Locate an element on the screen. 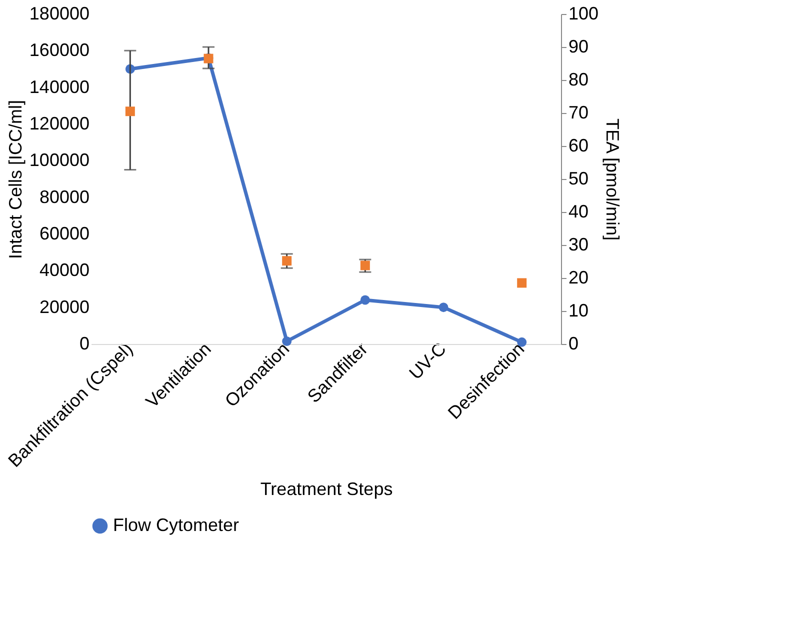 The width and height of the screenshot is (809, 643). y-axis-title: Intact Cells [ICC/ml] is located at coordinates (15, 180).